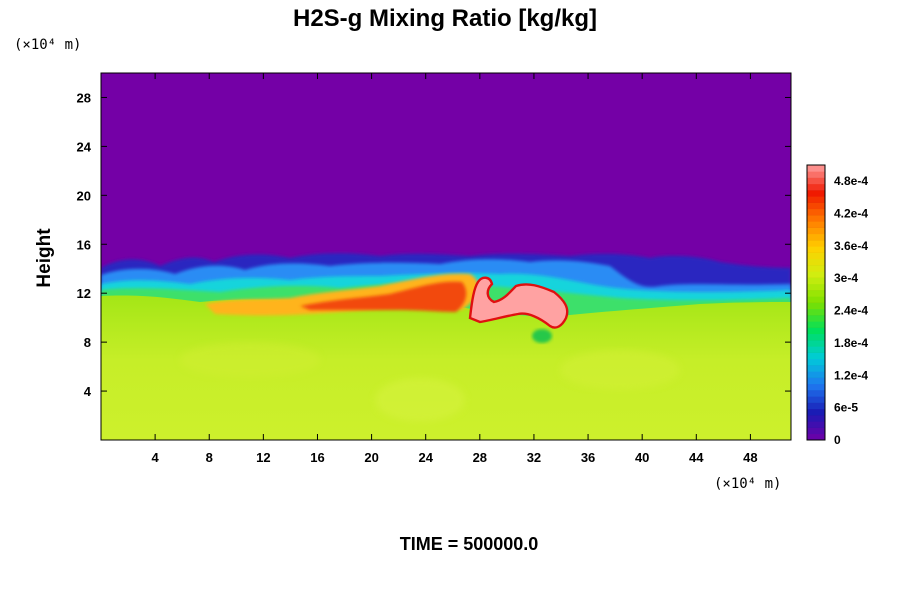 Image resolution: width=900 pixels, height=600 pixels. Describe the element at coordinates (750, 457) in the screenshot. I see `x-tick-label: 48` at that location.